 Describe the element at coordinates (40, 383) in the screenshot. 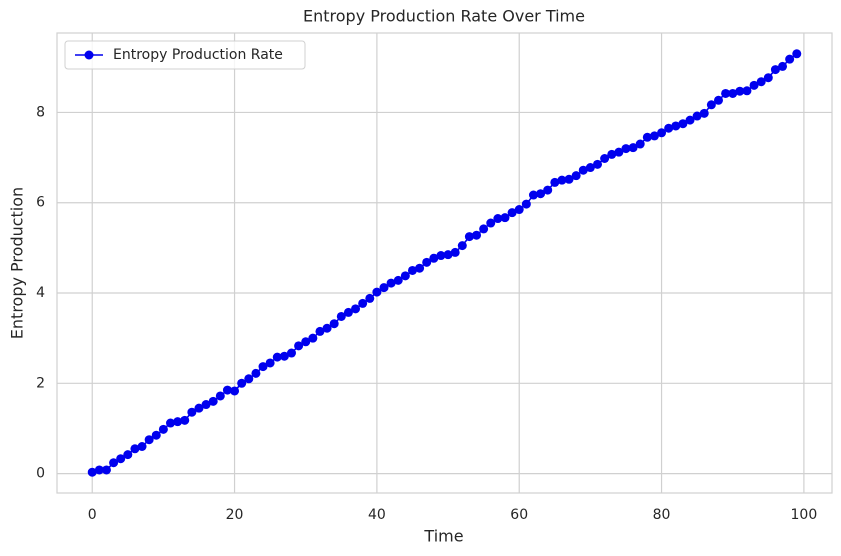

I see `y-tick-label: 2` at that location.